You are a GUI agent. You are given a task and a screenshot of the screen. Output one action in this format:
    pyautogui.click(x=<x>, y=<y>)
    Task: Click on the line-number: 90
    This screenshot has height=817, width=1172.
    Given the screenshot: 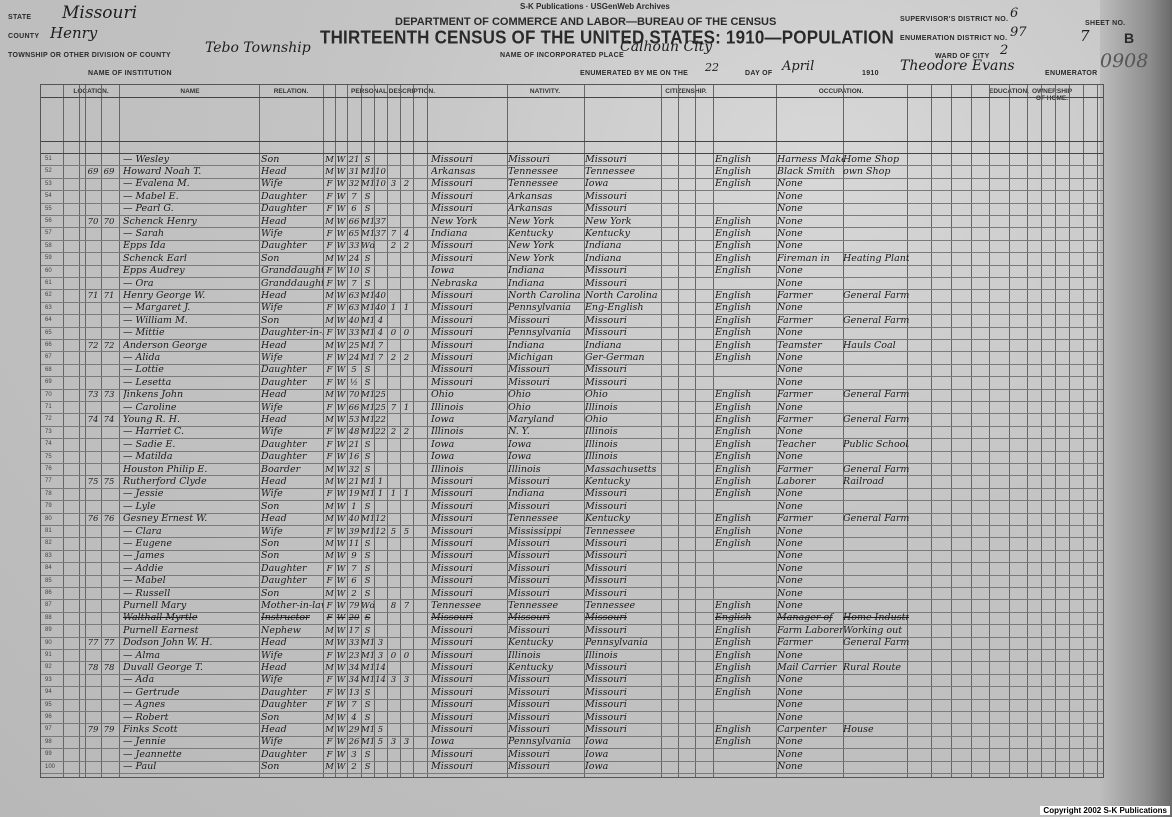 What is the action you would take?
    pyautogui.click(x=48, y=642)
    